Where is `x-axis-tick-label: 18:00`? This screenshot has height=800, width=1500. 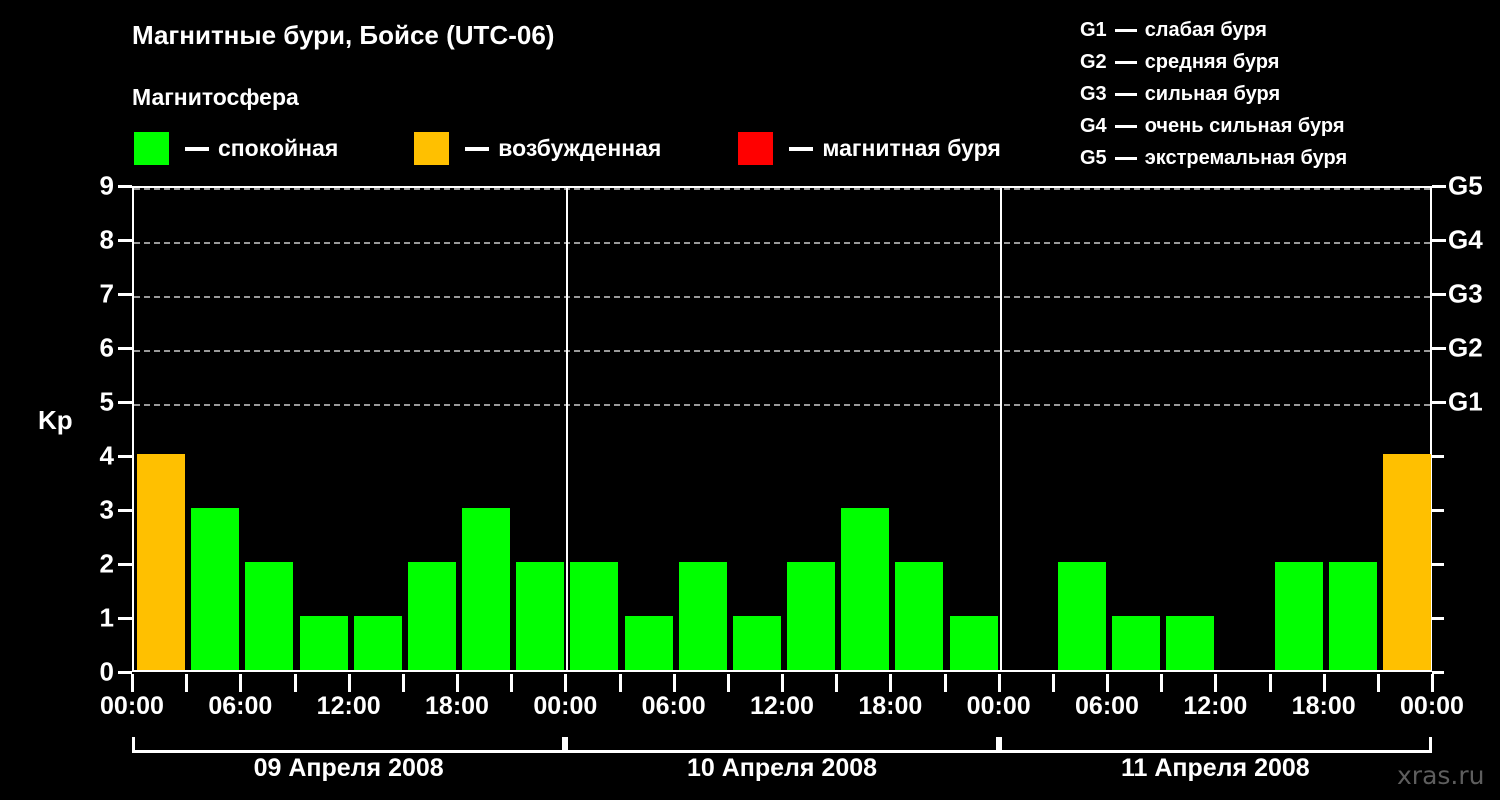
x-axis-tick-label: 18:00 is located at coordinates (890, 706).